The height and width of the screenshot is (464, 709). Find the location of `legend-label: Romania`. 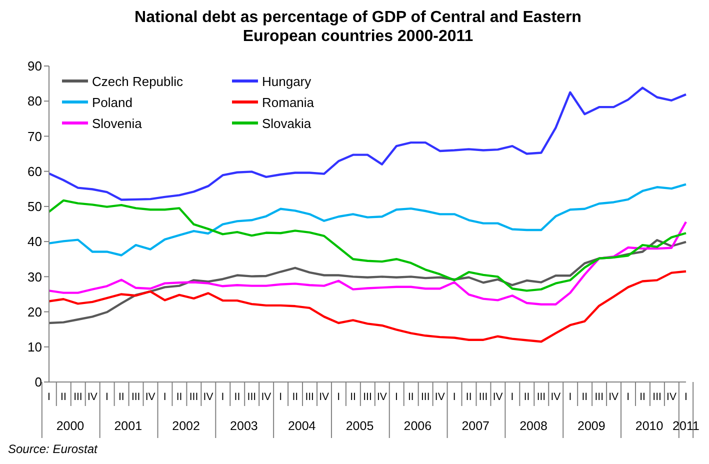

legend-label: Romania is located at coordinates (288, 102).